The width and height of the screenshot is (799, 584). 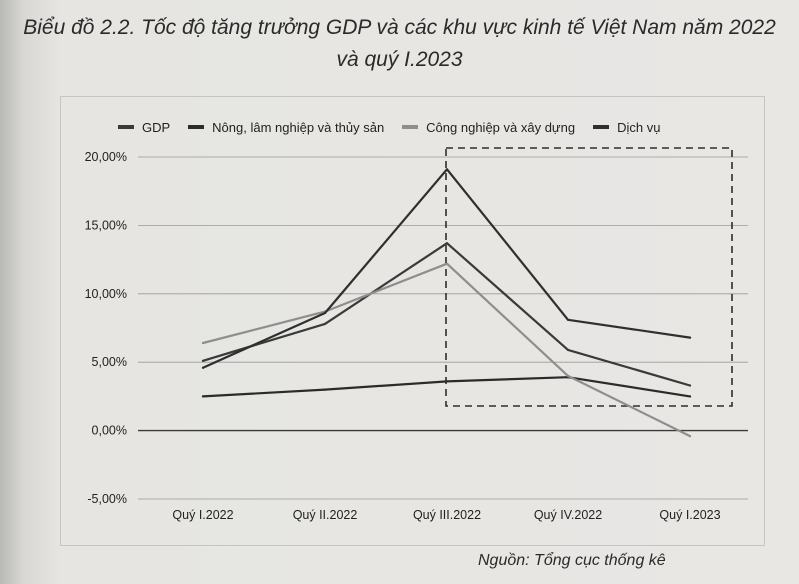 I want to click on legend-label: Công nghiệp và xây dựng, so click(x=501, y=127).